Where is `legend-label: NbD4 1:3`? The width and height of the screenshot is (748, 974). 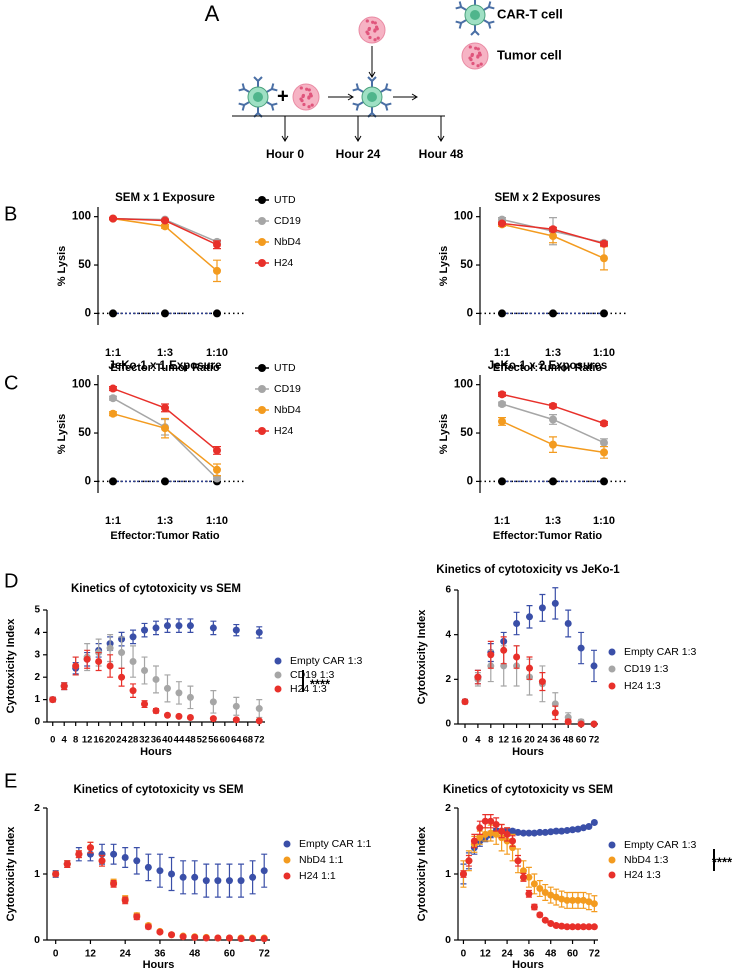 legend-label: NbD4 1:3 is located at coordinates (646, 860).